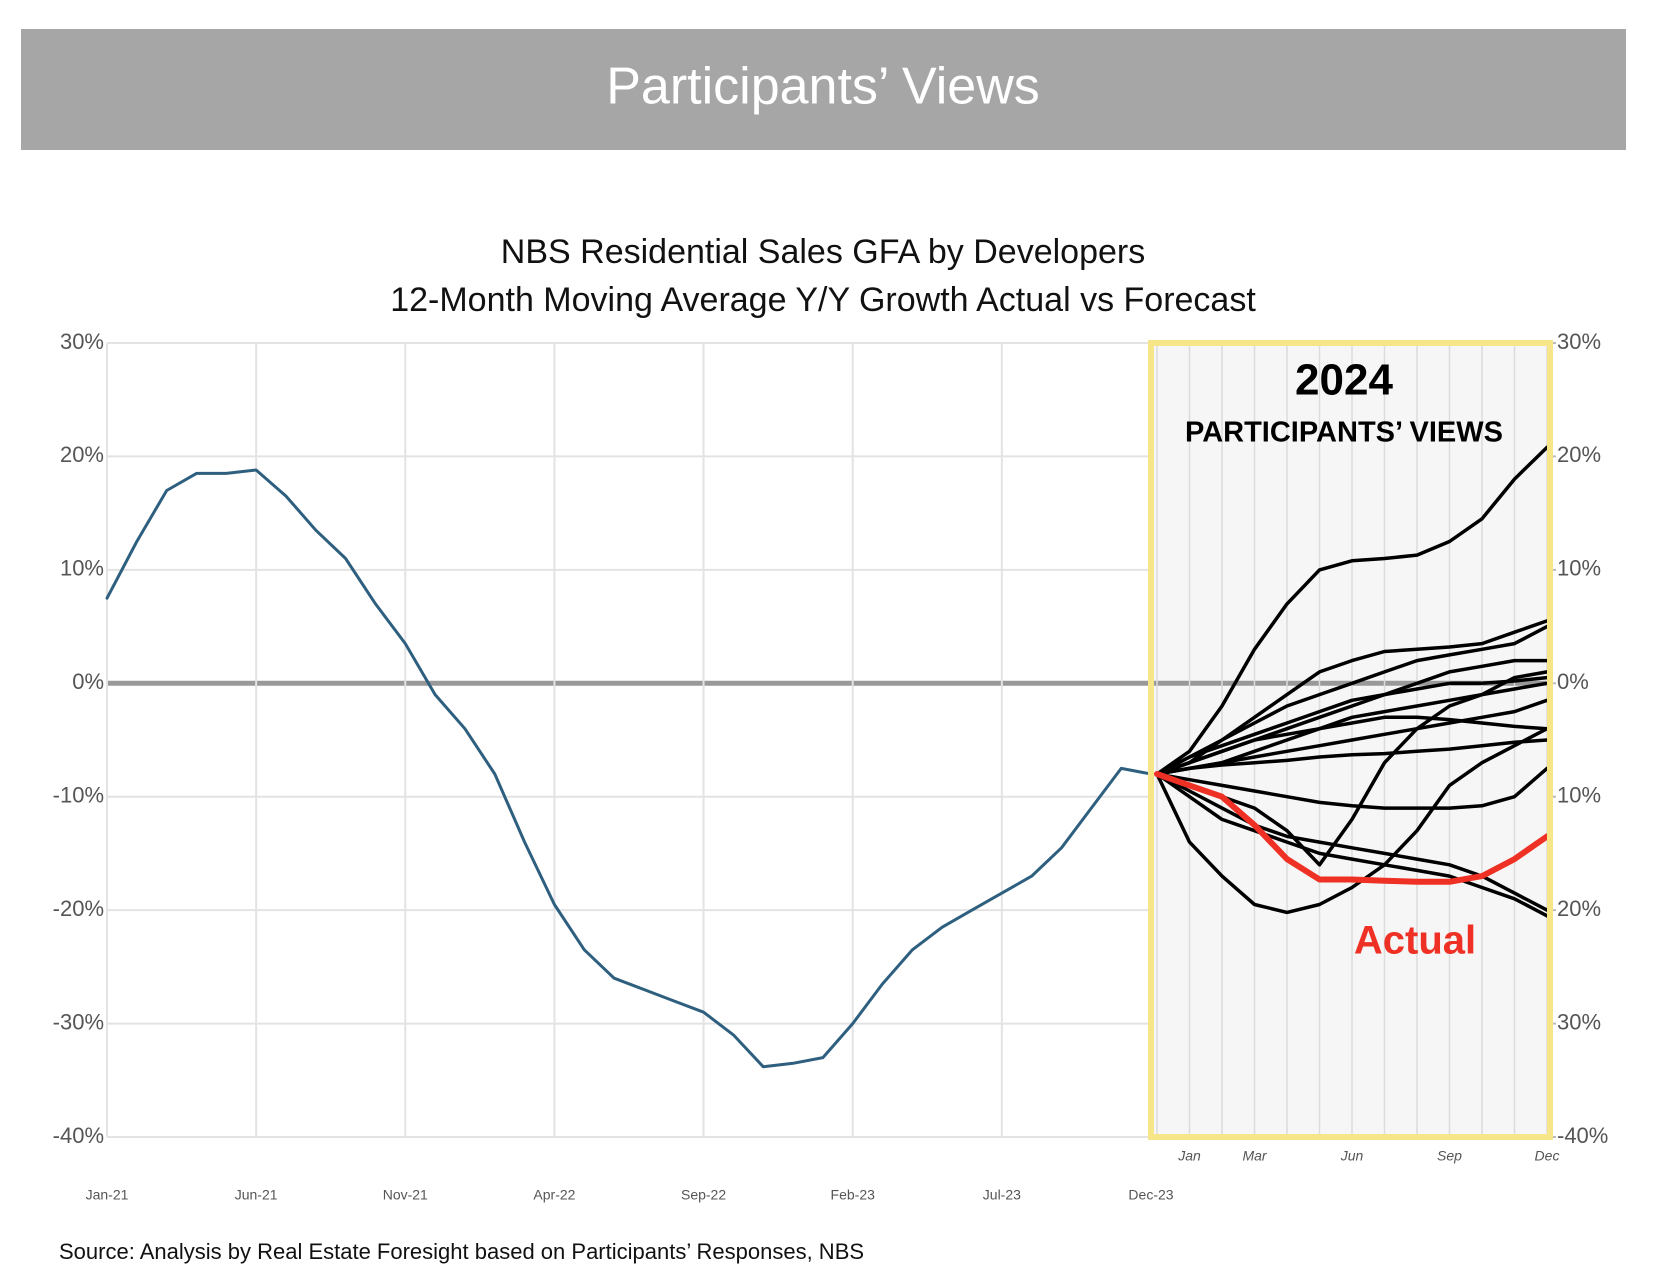 This screenshot has height=1268, width=1660. Describe the element at coordinates (1547, 1156) in the screenshot. I see `x-tick-label: Dec` at that location.